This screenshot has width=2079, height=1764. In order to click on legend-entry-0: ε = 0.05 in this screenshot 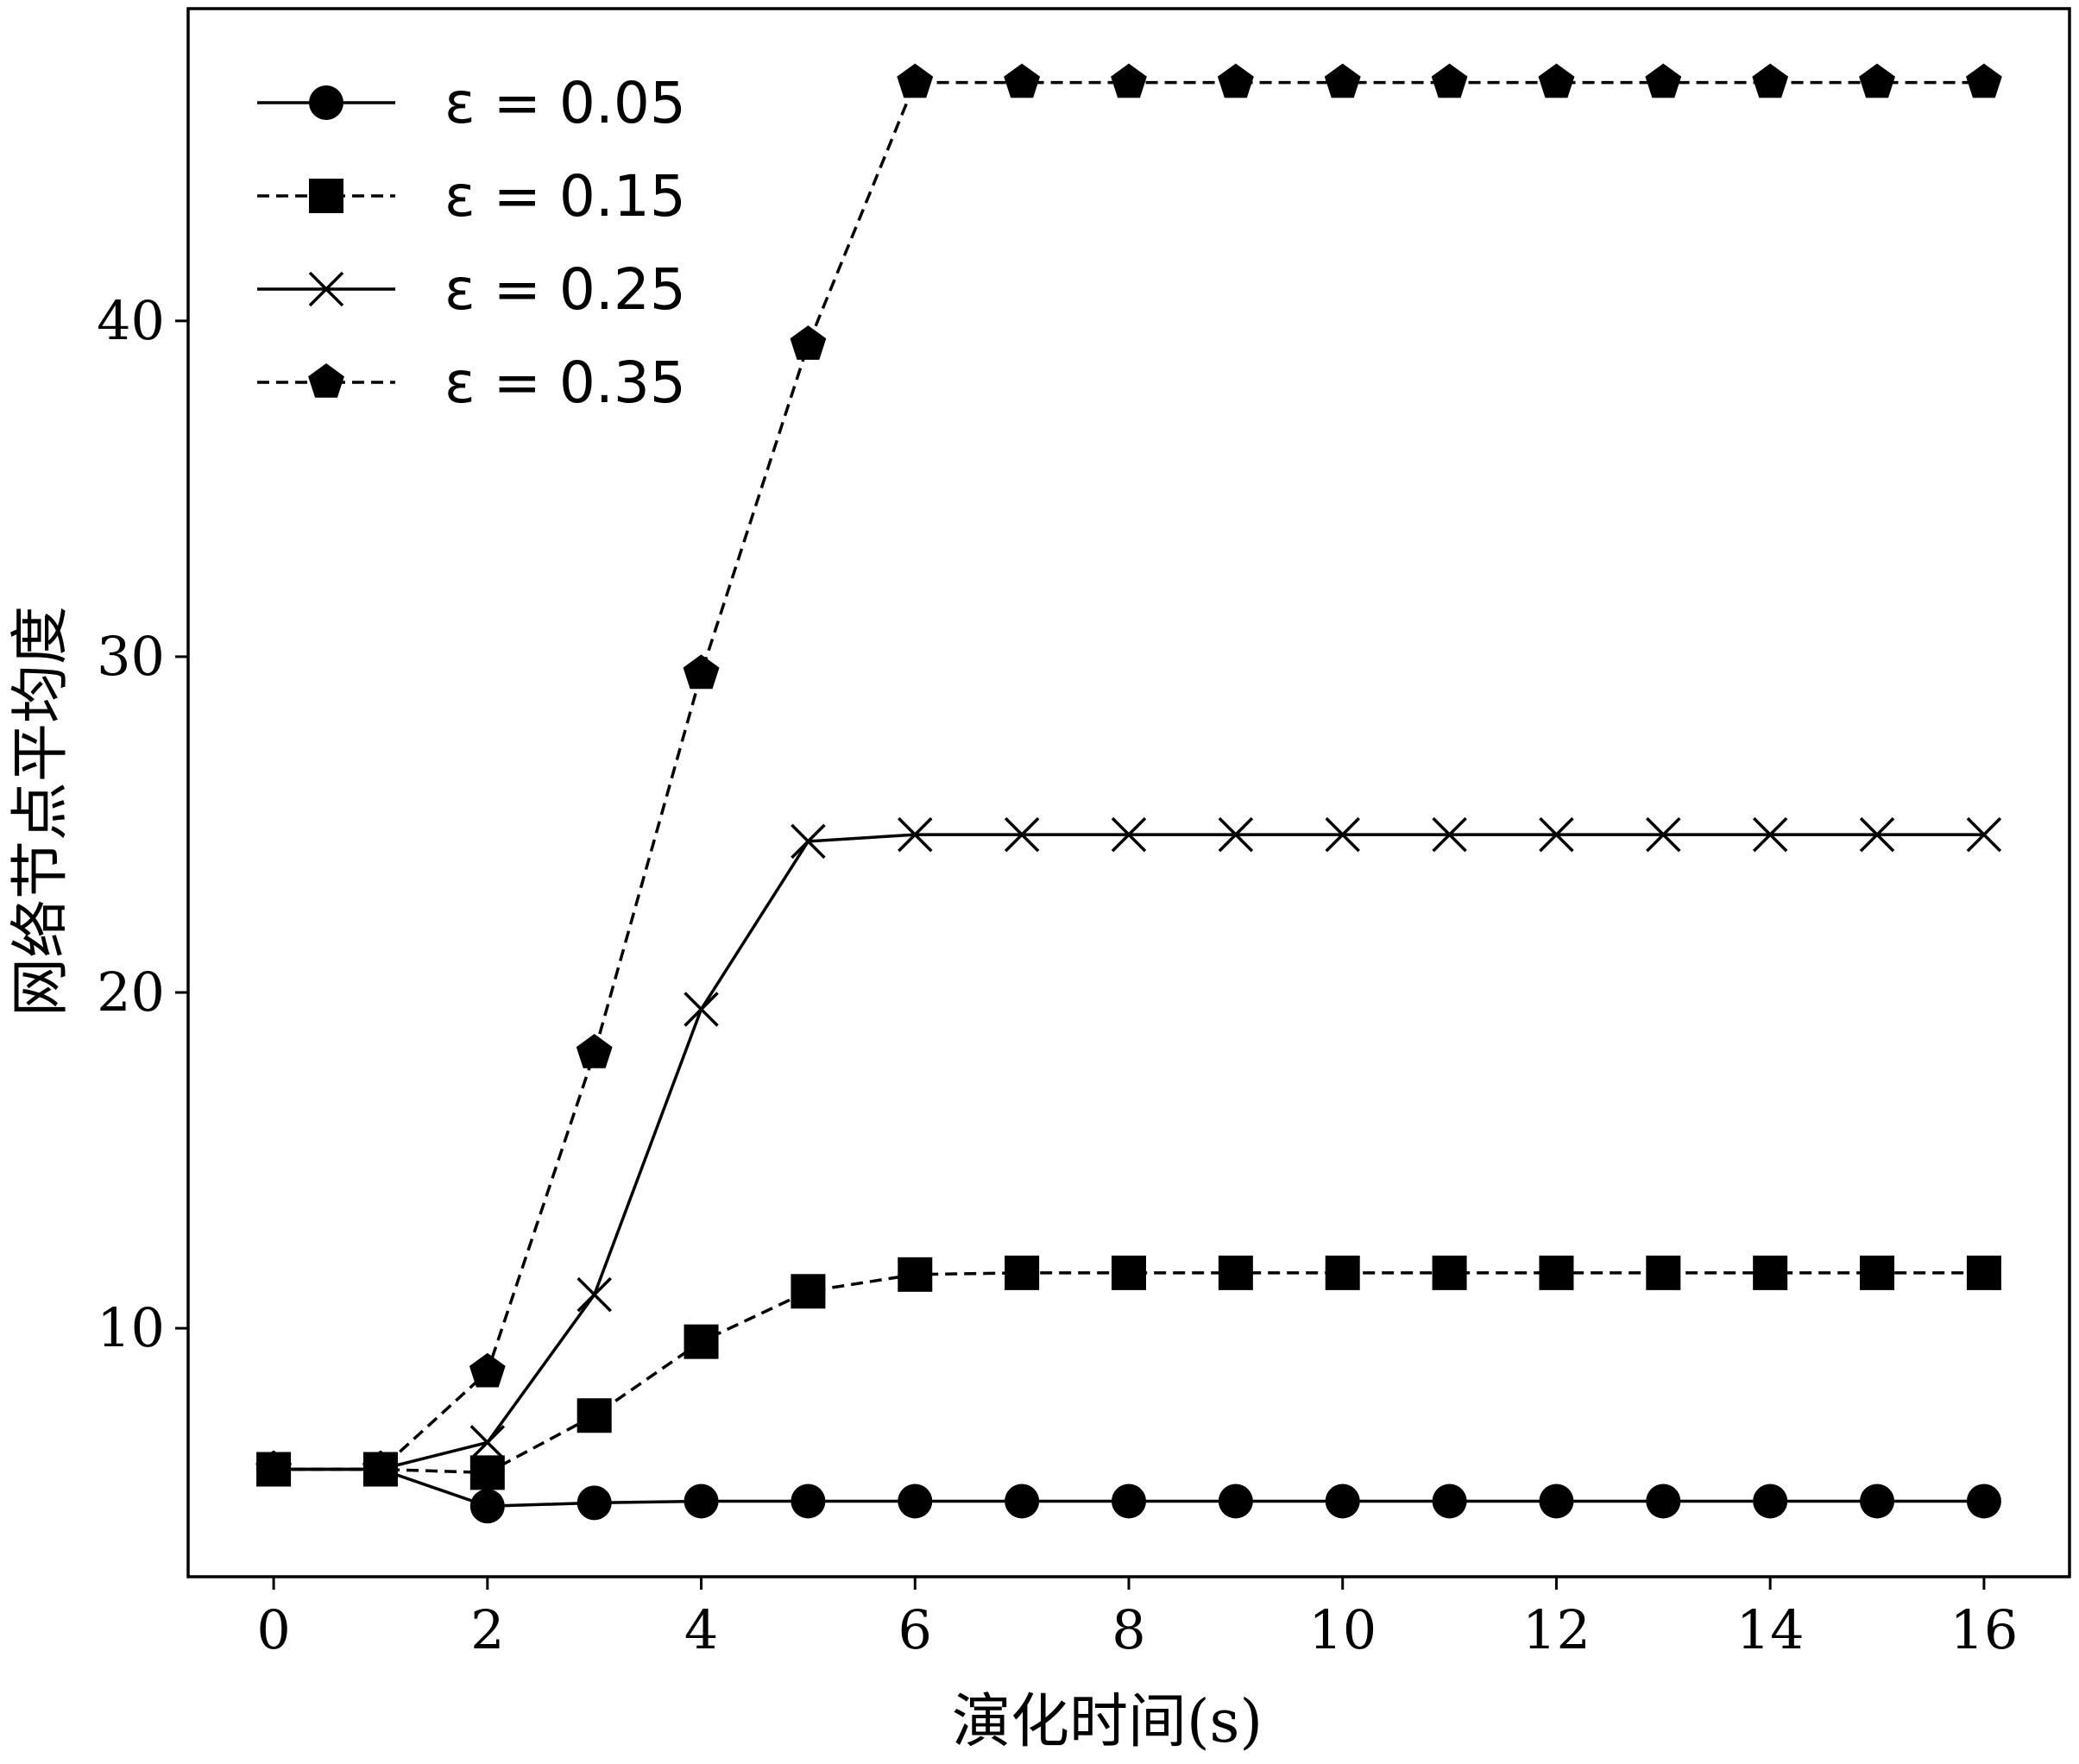, I will do `click(472, 103)`.